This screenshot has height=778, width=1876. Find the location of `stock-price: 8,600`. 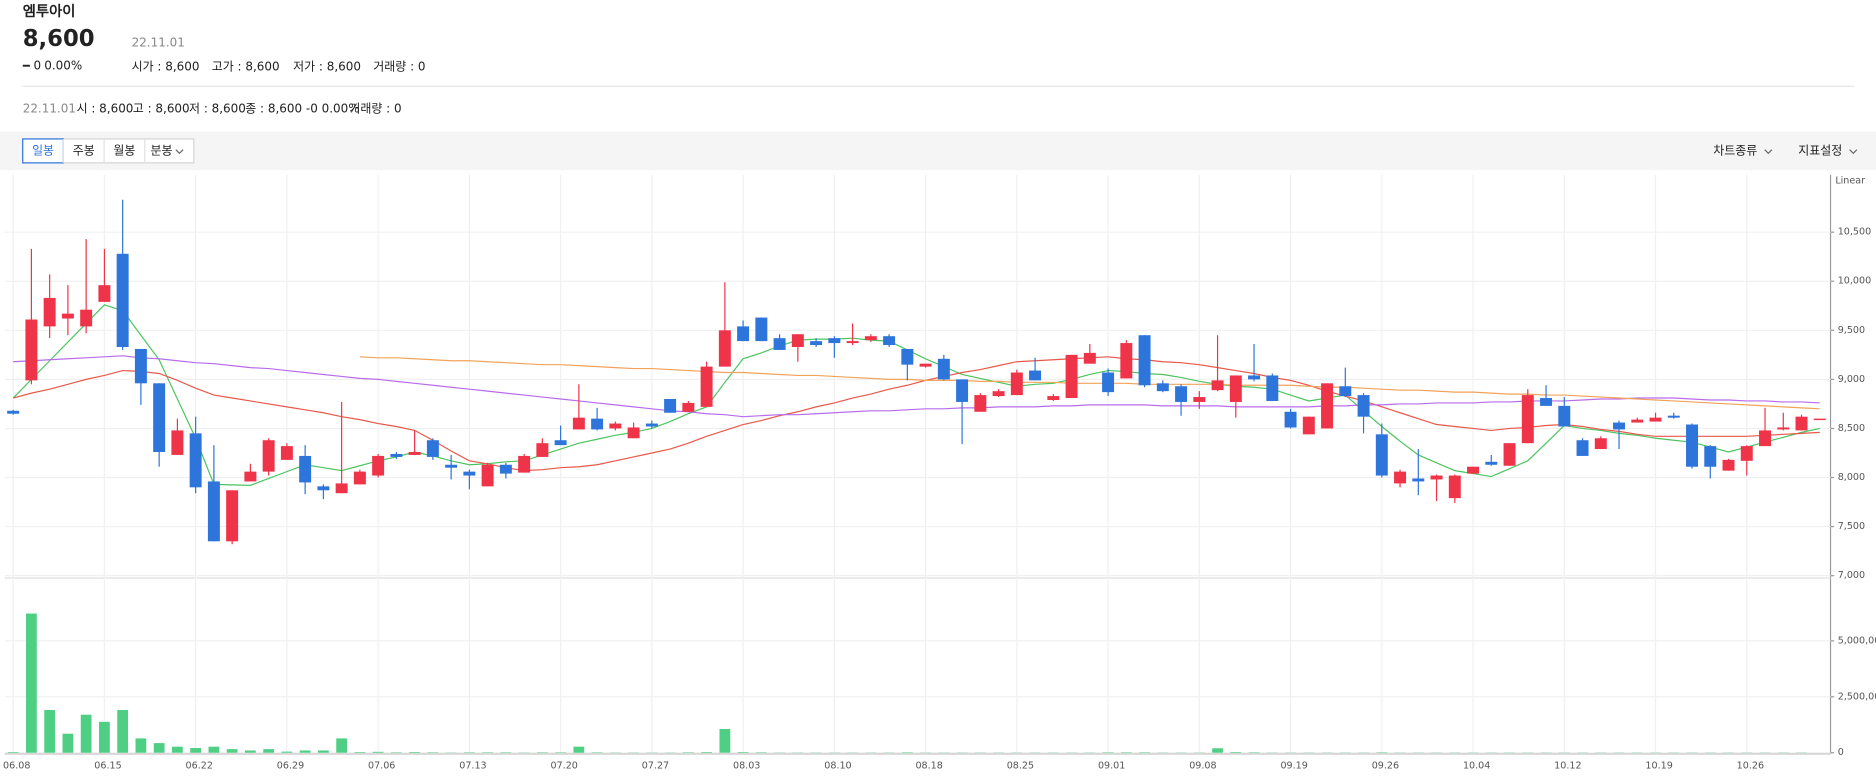

stock-price: 8,600 is located at coordinates (59, 39).